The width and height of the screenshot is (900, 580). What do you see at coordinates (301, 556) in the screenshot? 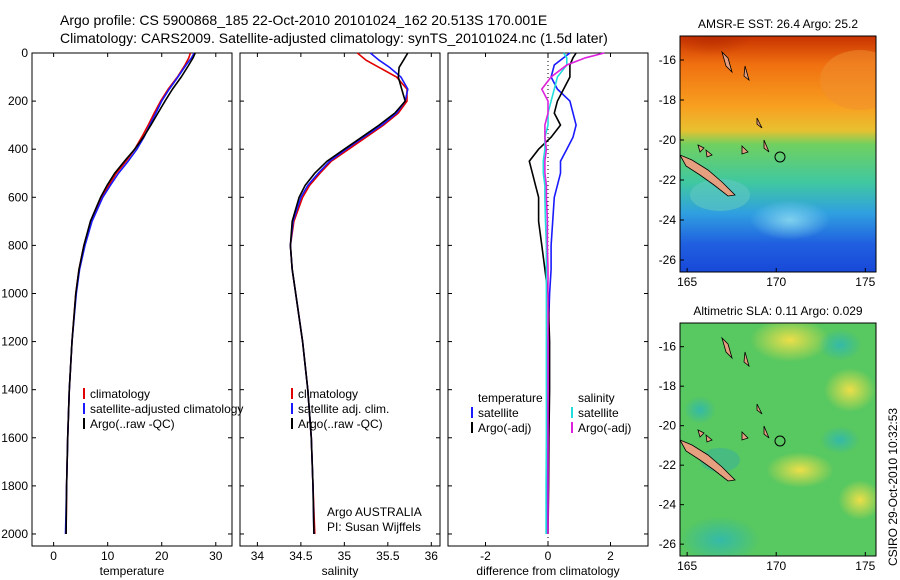
I see `x-tick-label: 34.5` at bounding box center [301, 556].